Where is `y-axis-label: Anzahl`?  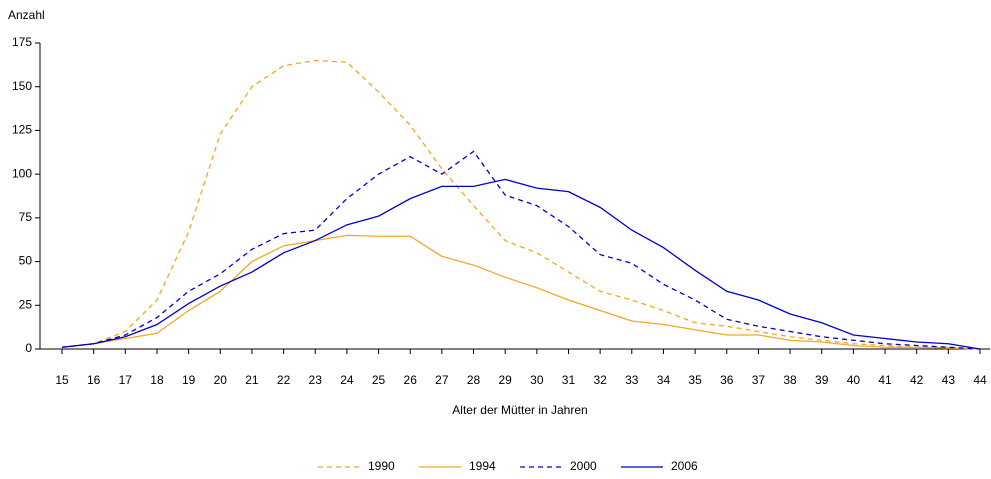 y-axis-label: Anzahl is located at coordinates (26, 15).